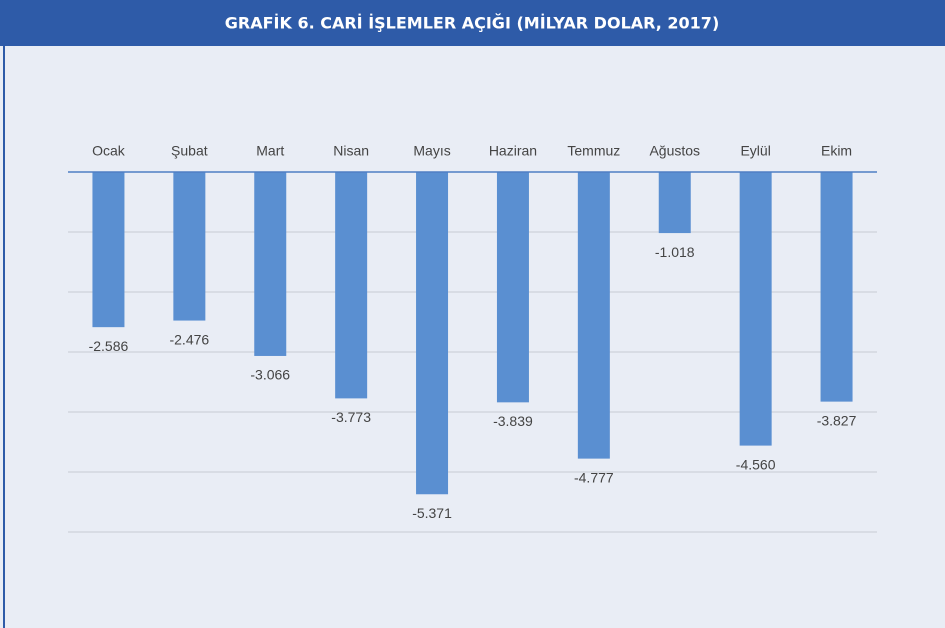 Image resolution: width=945 pixels, height=628 pixels. What do you see at coordinates (756, 464) in the screenshot?
I see `value-label: -4.560` at bounding box center [756, 464].